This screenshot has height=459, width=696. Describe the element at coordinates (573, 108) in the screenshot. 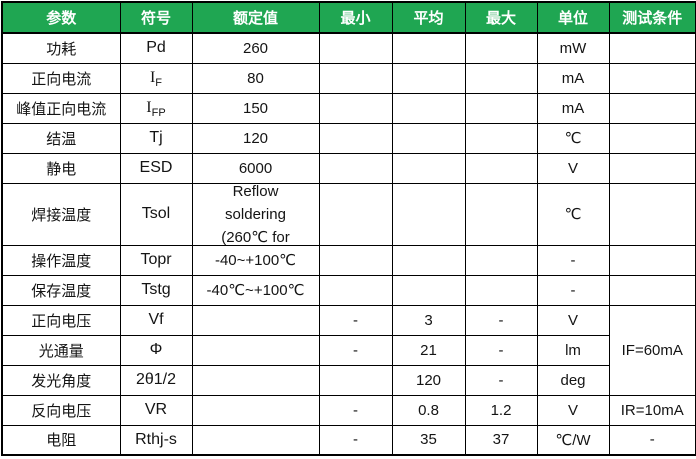

I see `unit-cell: mA` at that location.